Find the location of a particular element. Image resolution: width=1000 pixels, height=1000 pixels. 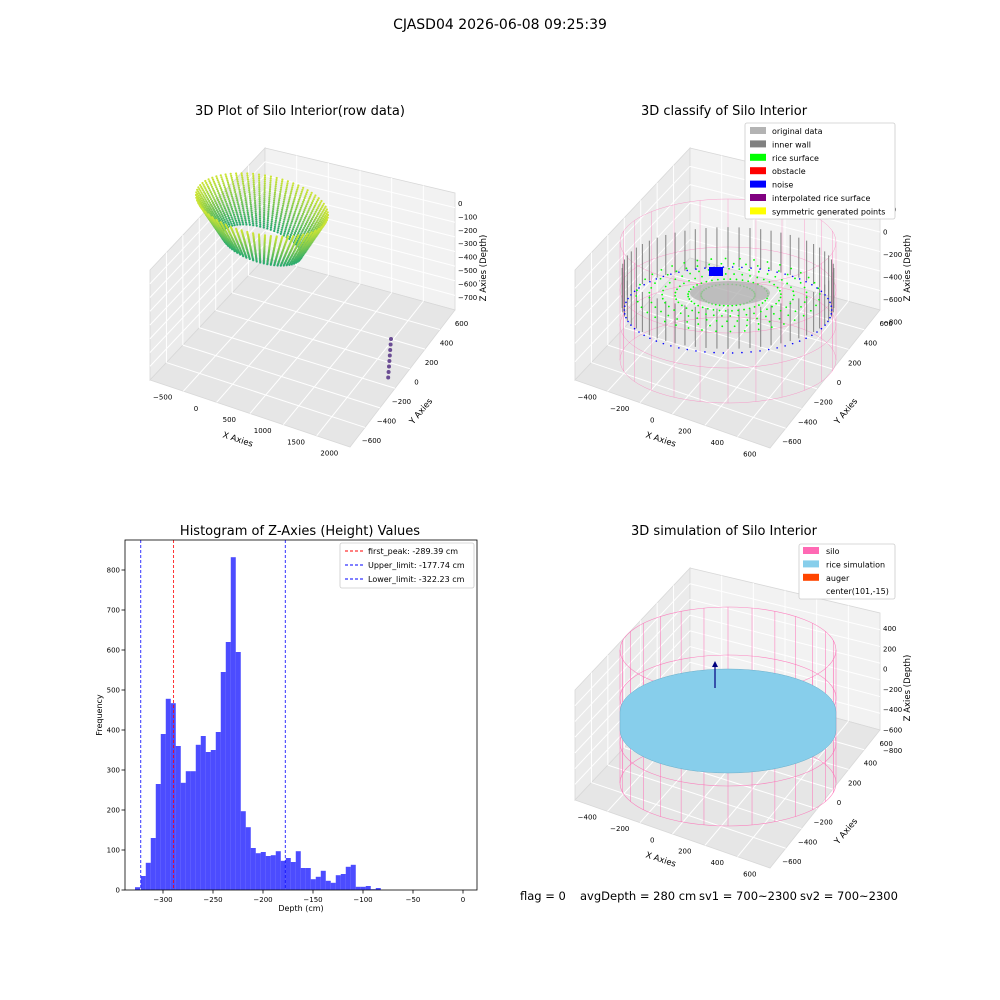

z-tick-label: −700 is located at coordinates (467, 298).